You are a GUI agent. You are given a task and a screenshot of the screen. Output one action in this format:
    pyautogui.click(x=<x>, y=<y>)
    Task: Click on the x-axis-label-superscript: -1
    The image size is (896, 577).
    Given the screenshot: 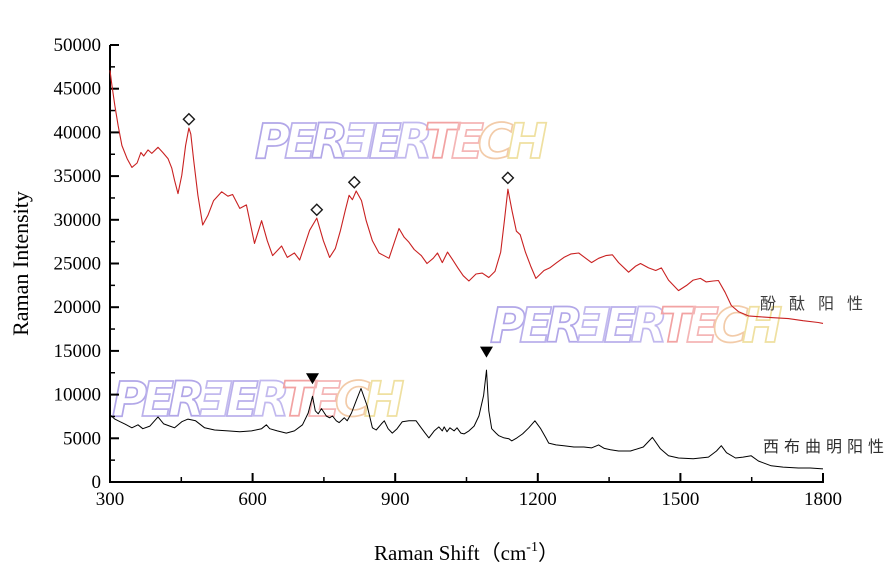 What is the action you would take?
    pyautogui.click(x=532, y=547)
    